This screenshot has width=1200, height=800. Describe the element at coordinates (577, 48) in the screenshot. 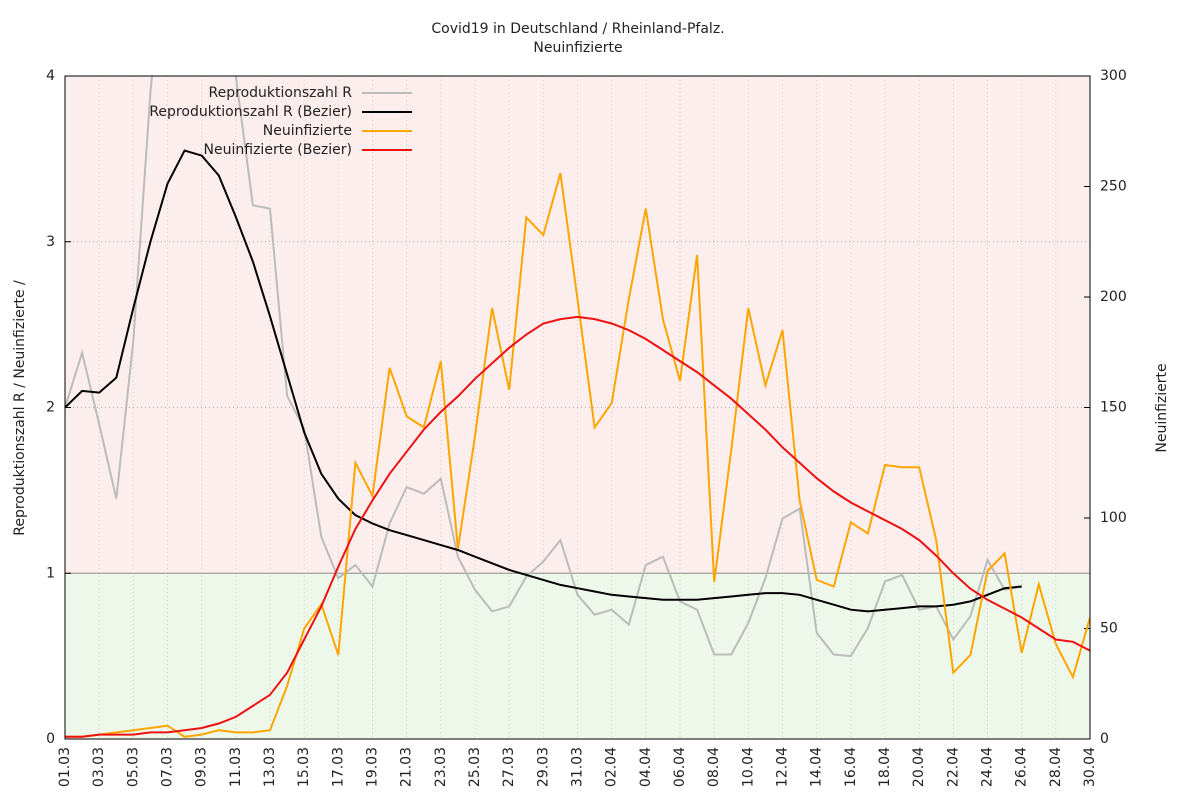

I see `chart-subtitle: Neuinfizierte` at that location.